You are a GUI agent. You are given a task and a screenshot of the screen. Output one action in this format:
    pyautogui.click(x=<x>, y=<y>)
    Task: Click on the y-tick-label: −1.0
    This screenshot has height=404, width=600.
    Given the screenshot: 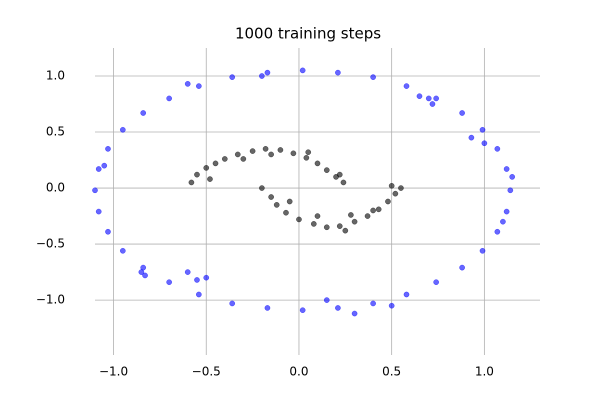 What is the action you would take?
    pyautogui.click(x=50, y=300)
    